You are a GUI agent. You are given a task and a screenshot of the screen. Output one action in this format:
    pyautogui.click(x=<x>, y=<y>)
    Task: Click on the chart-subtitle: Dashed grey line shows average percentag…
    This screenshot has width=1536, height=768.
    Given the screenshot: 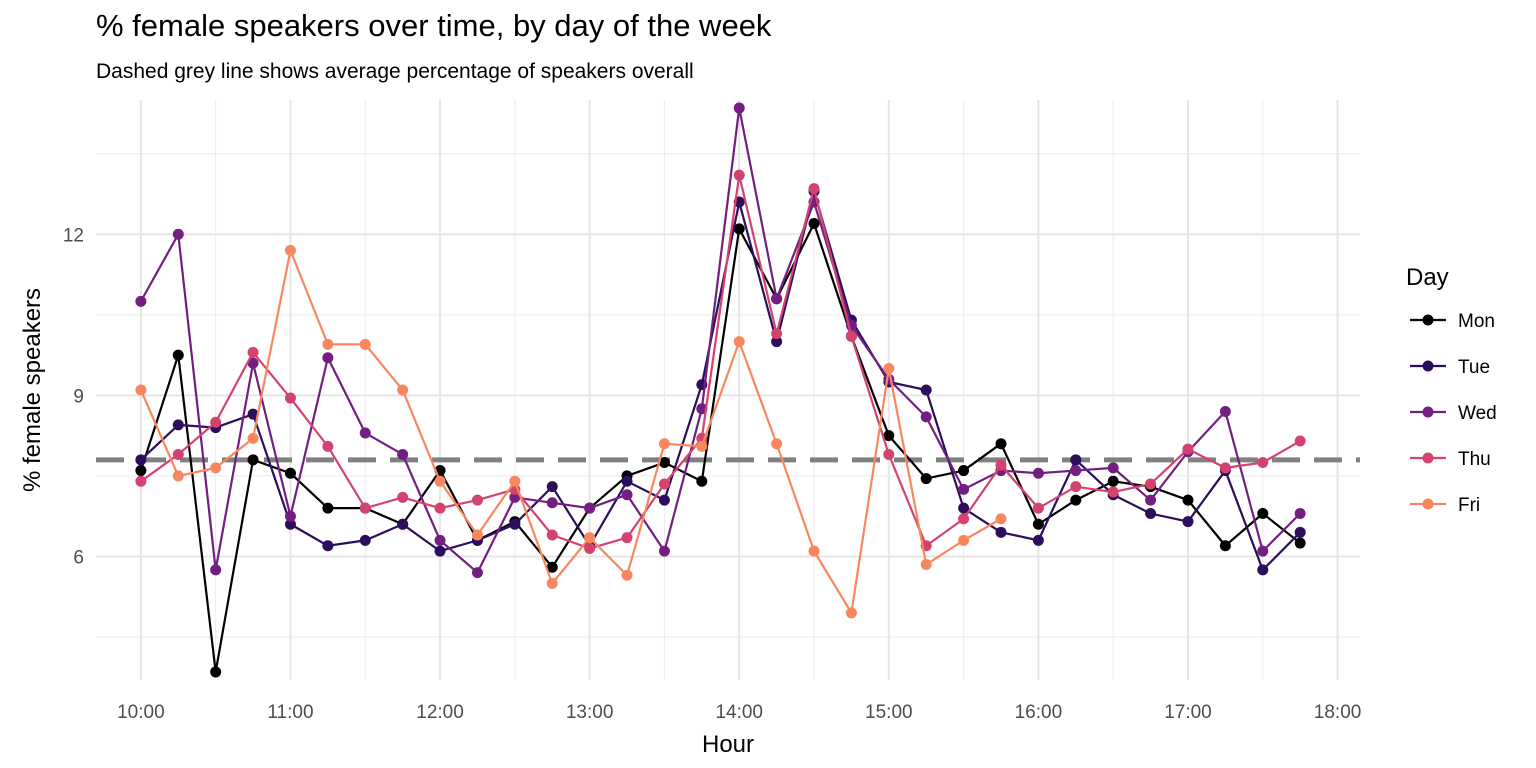 What is the action you would take?
    pyautogui.click(x=395, y=71)
    